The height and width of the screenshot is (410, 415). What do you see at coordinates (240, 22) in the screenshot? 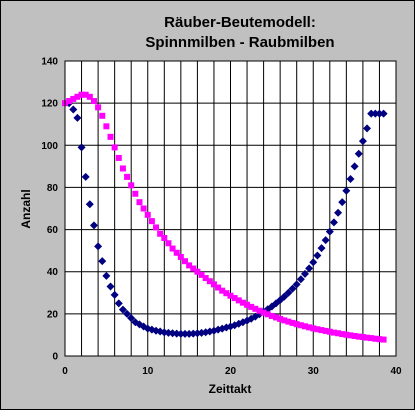
I see `chart-title-line-1: Räuber-Beutemodell:` at bounding box center [240, 22].